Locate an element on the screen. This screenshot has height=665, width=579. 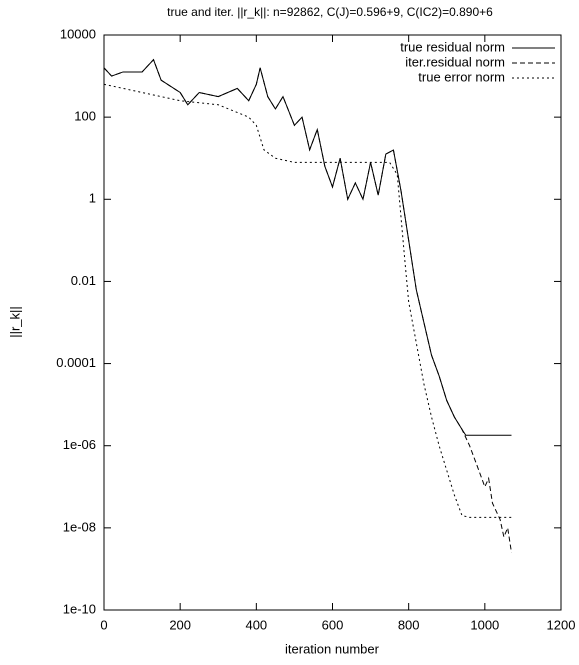
y-tick-label: 10000 is located at coordinates (78, 33).